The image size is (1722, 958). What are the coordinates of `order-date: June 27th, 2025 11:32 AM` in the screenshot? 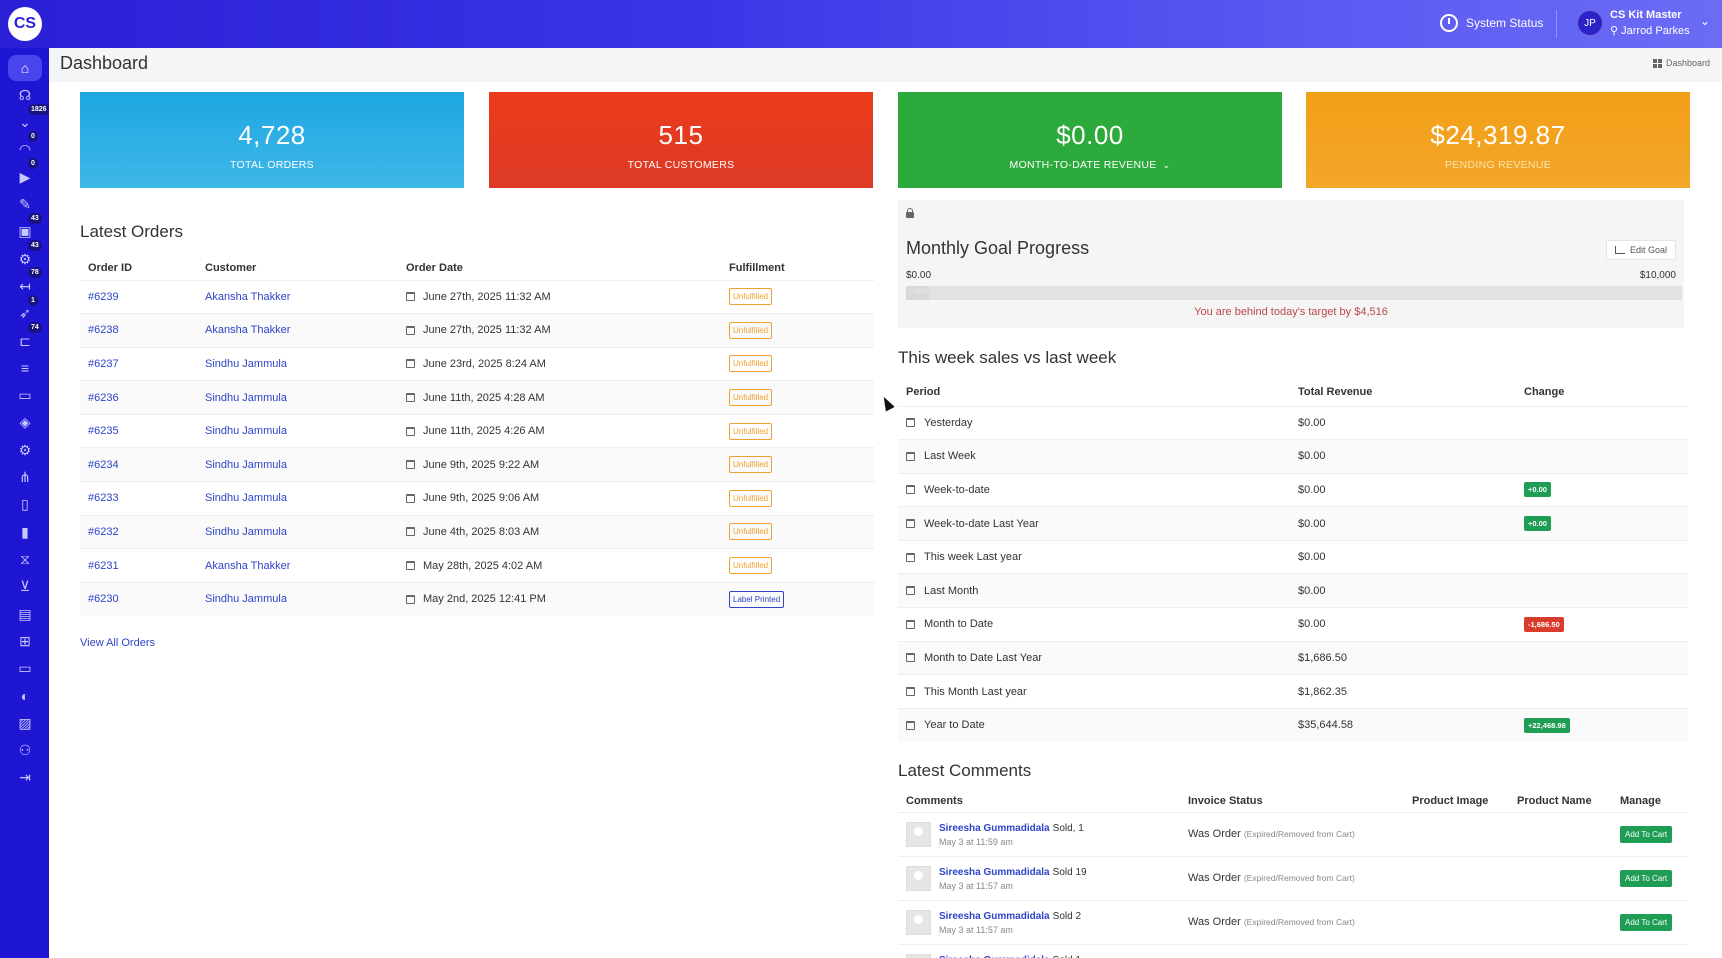 It's located at (563, 330).